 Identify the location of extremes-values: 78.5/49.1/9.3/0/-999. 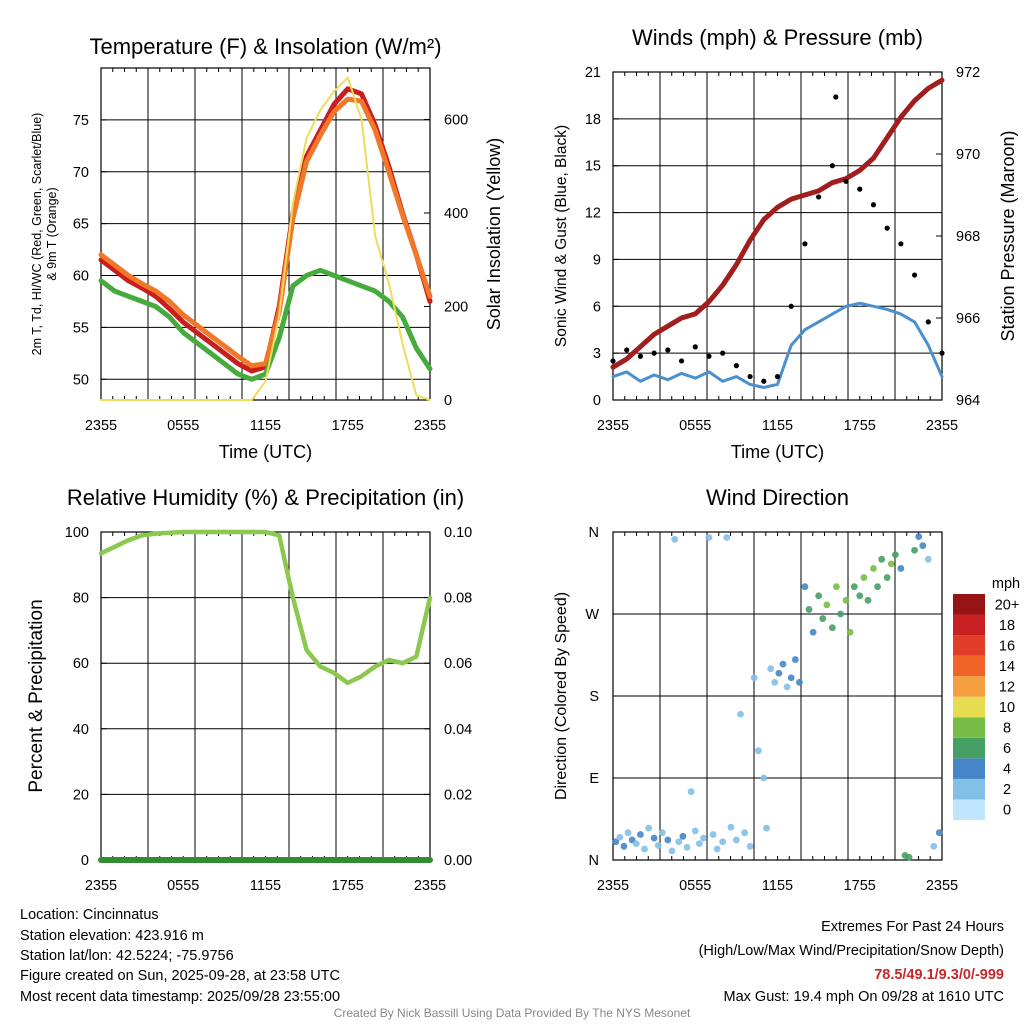
(939, 975).